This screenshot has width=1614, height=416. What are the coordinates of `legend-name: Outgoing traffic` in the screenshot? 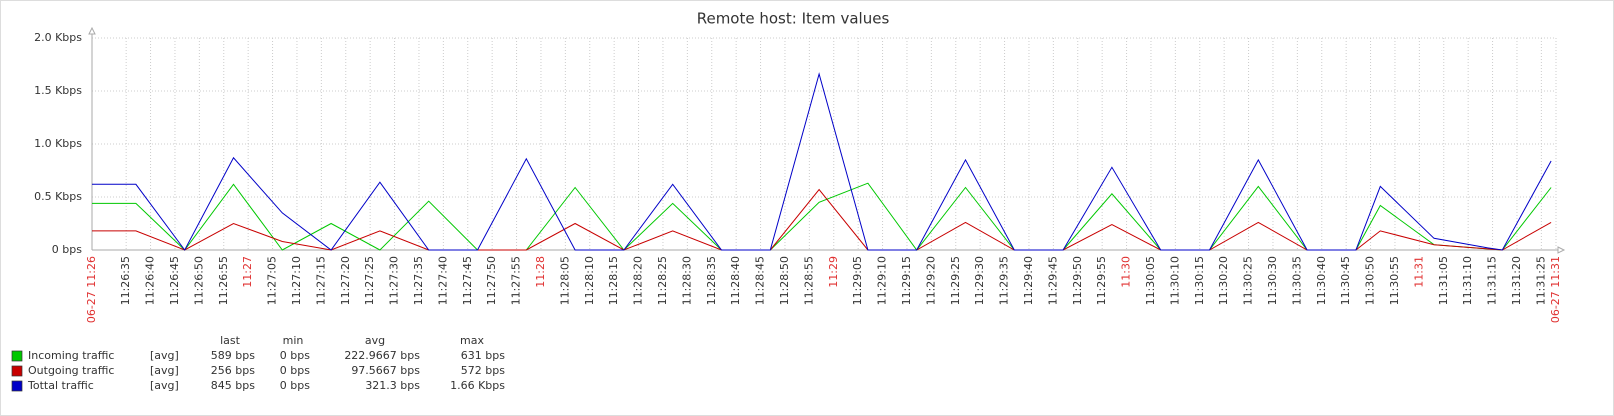 It's located at (71, 370).